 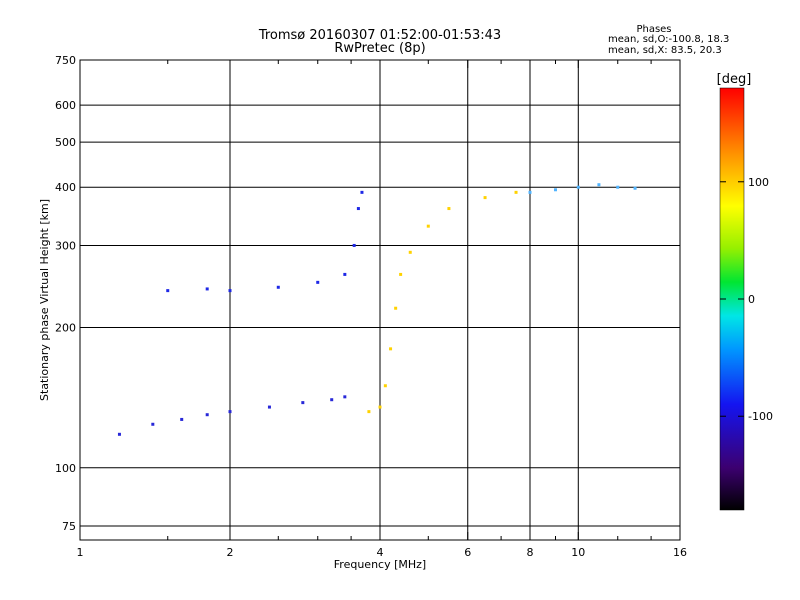 I want to click on x-tick-label: 2, so click(x=230, y=552).